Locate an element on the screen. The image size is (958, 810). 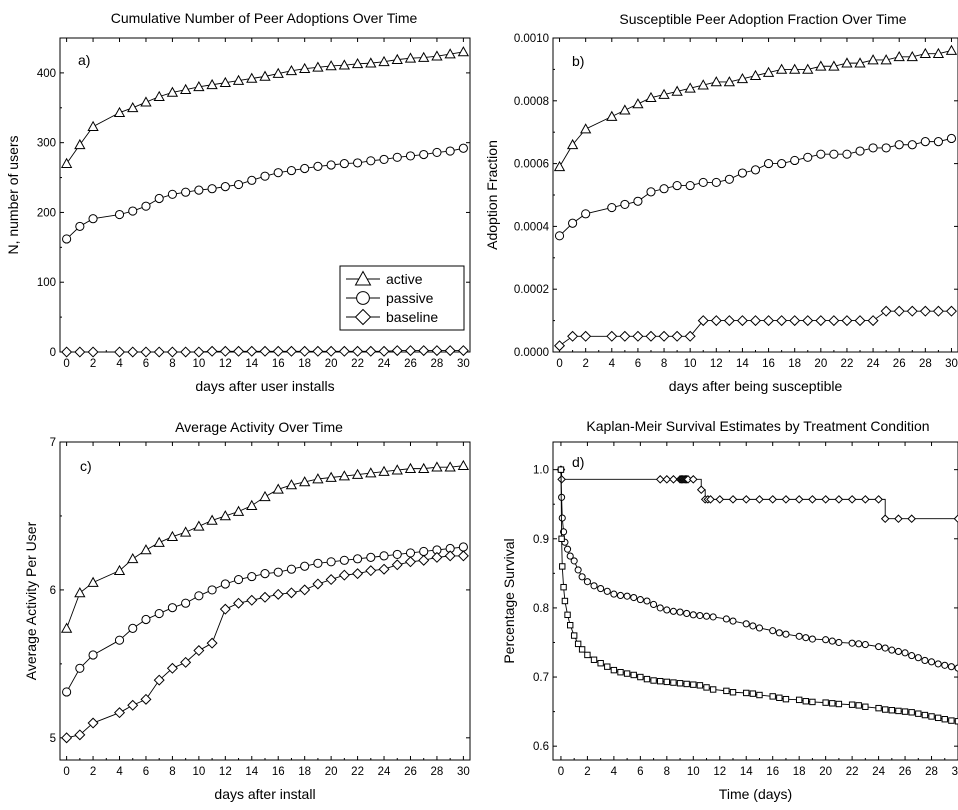
x-tick-label: 12 is located at coordinates (225, 364).